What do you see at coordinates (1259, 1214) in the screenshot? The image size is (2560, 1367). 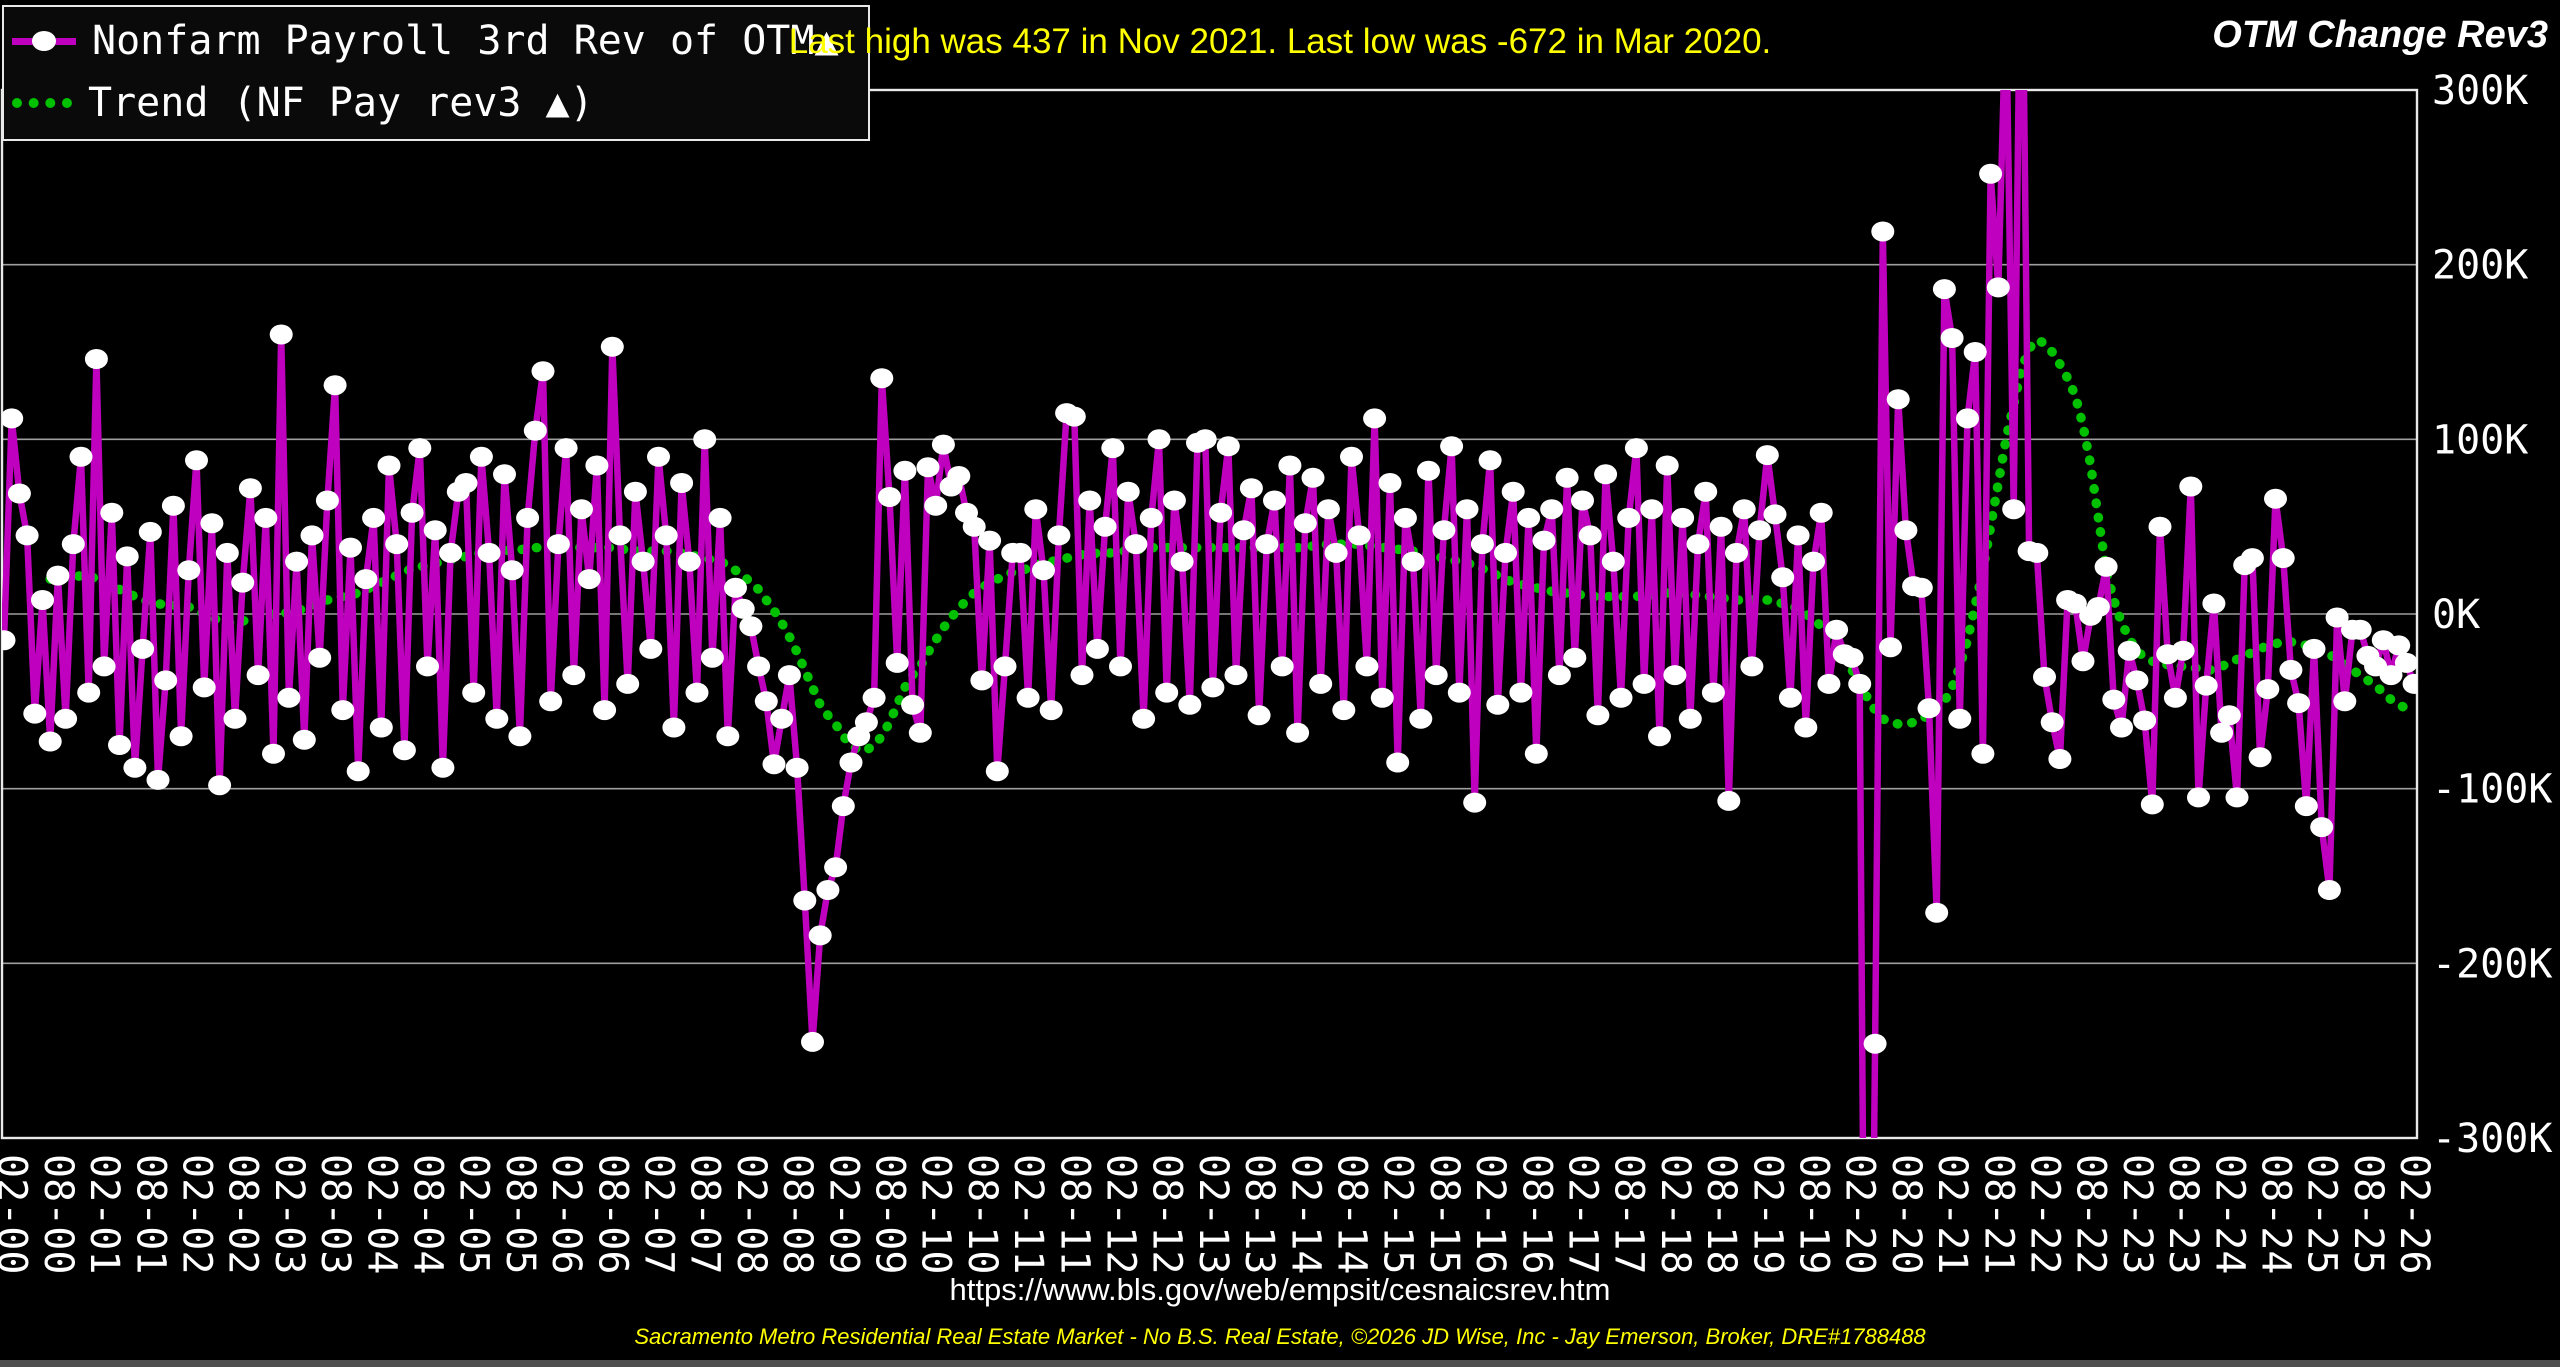 I see `svg-text: 08-13` at bounding box center [1259, 1214].